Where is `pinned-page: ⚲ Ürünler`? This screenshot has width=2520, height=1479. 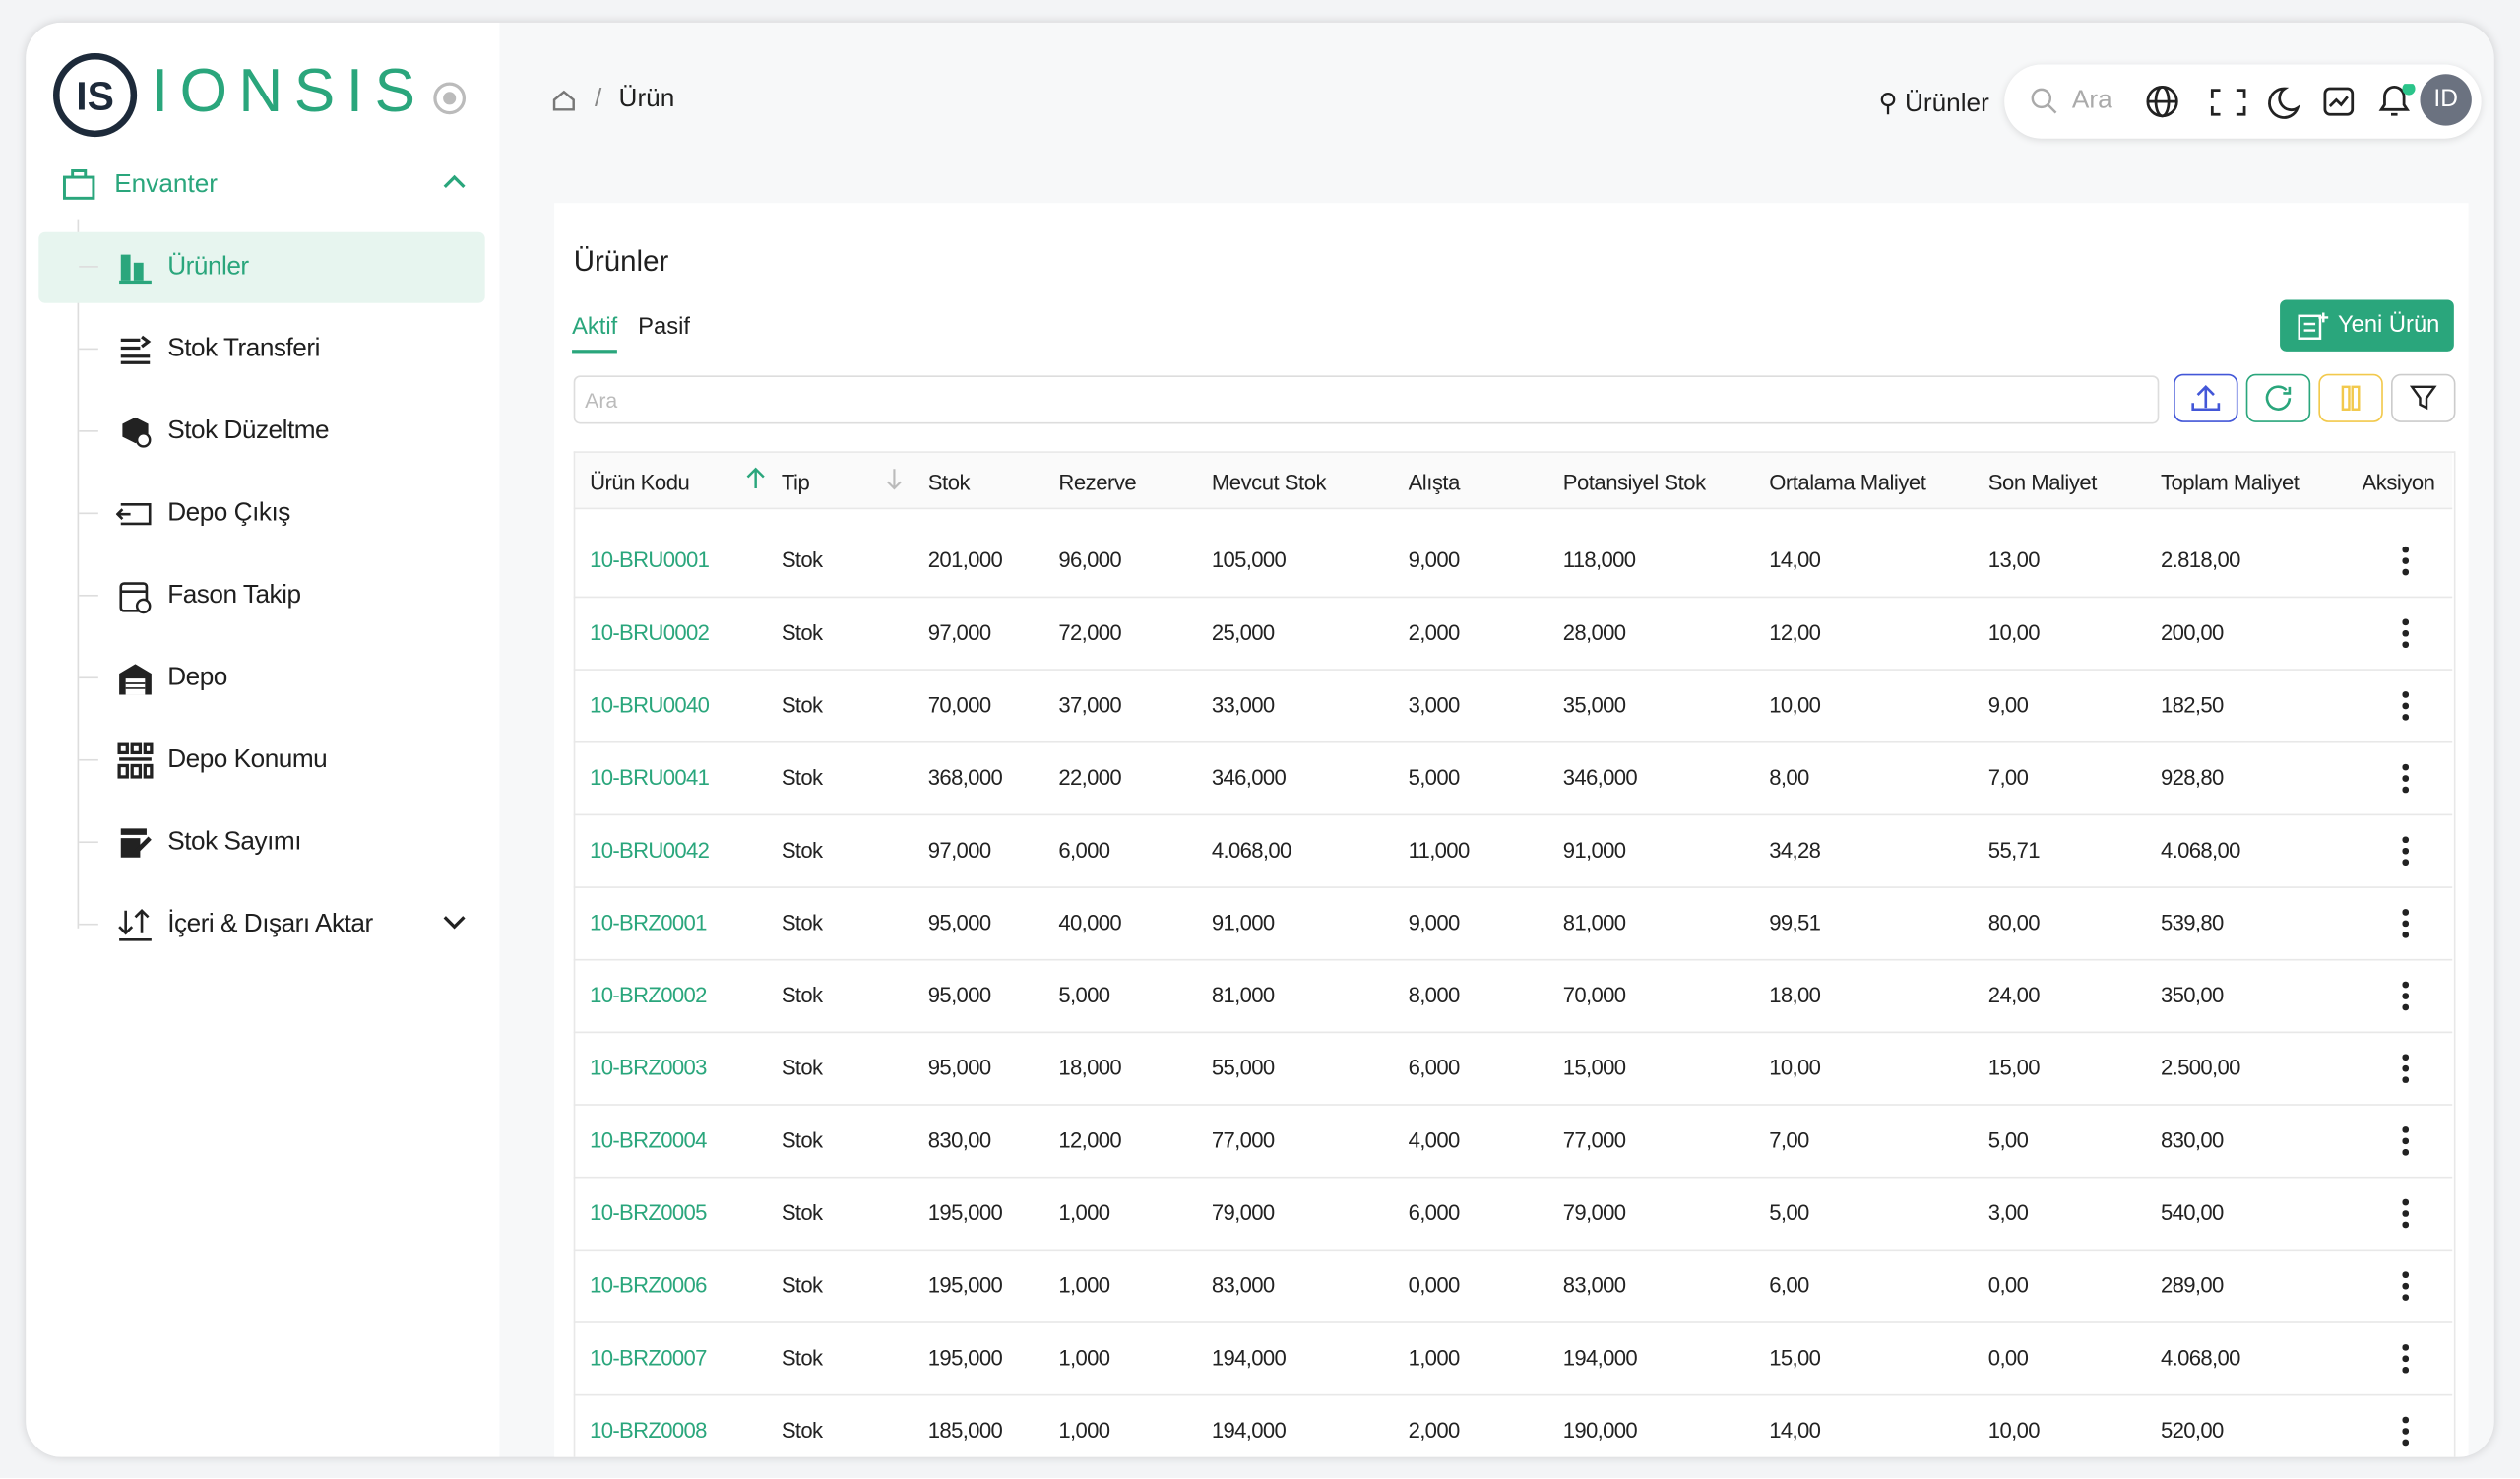
pinned-page: ⚲ Ürünler is located at coordinates (1933, 104).